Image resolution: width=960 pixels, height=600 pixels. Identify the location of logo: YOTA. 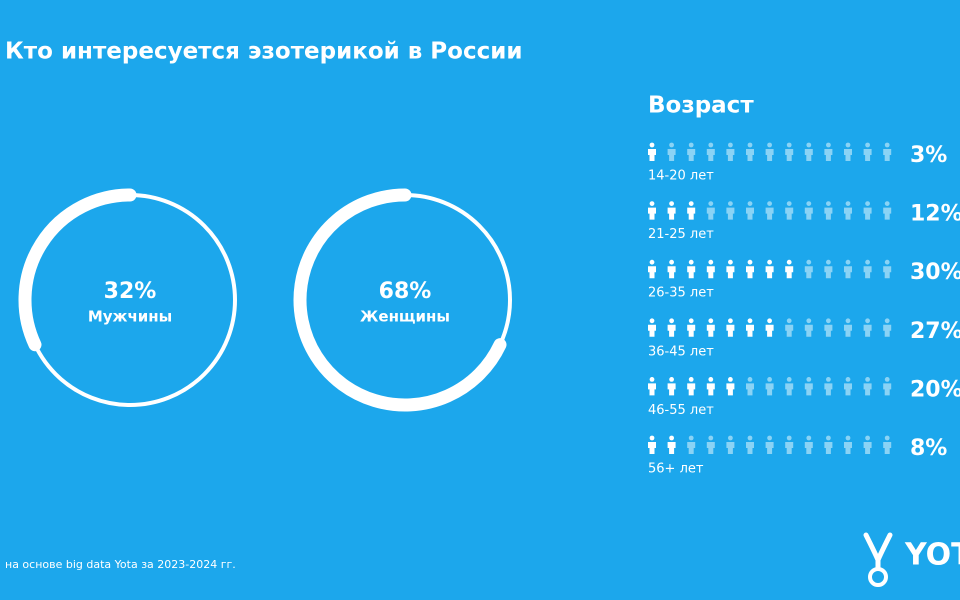
(911, 559).